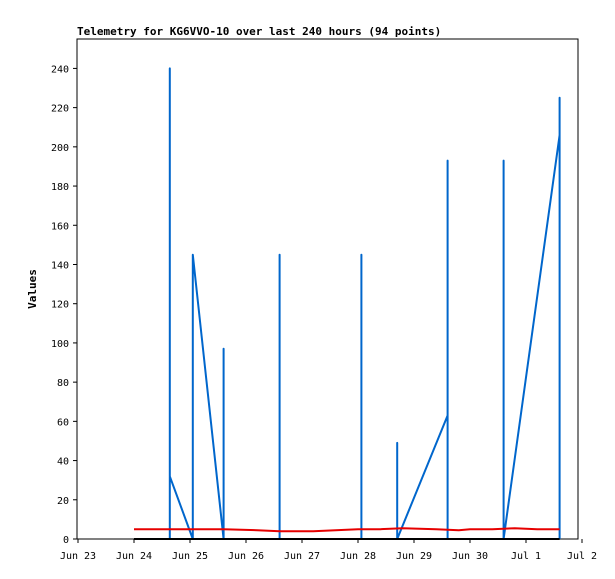  Describe the element at coordinates (470, 556) in the screenshot. I see `x-tick-label: Jun 30` at that location.